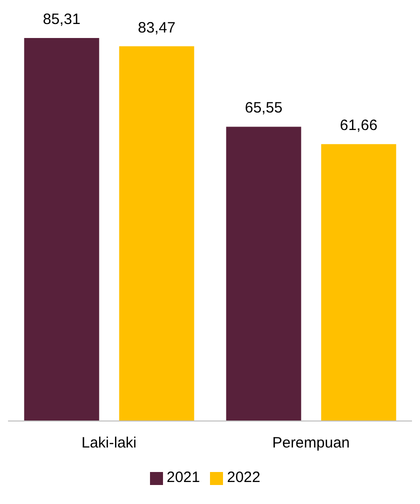 The image size is (420, 504). Describe the element at coordinates (311, 443) in the screenshot. I see `x-tick-label: Perempuan` at that location.